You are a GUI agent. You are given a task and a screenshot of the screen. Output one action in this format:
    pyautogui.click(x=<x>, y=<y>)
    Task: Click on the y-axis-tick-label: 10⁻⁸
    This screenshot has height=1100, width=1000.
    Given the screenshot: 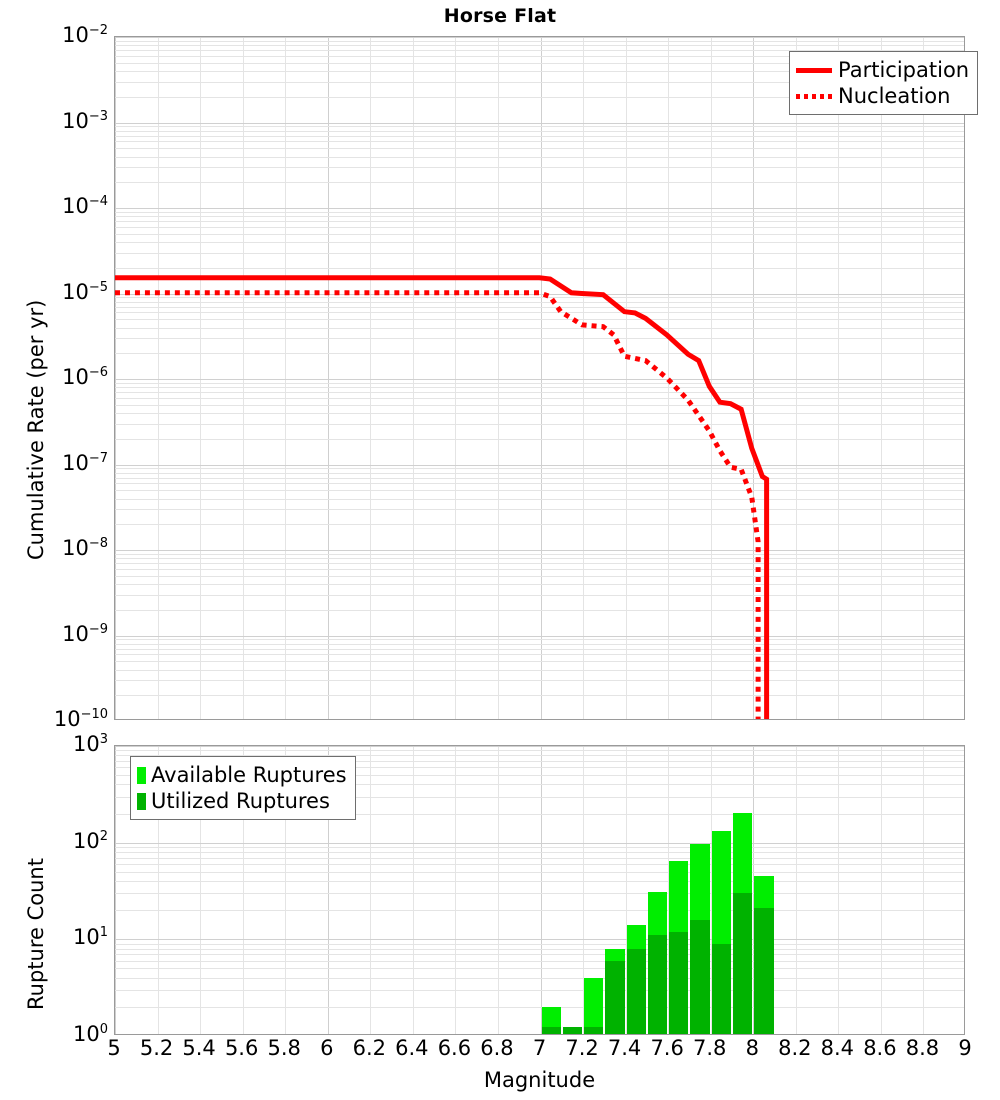 What is the action you would take?
    pyautogui.click(x=85, y=548)
    